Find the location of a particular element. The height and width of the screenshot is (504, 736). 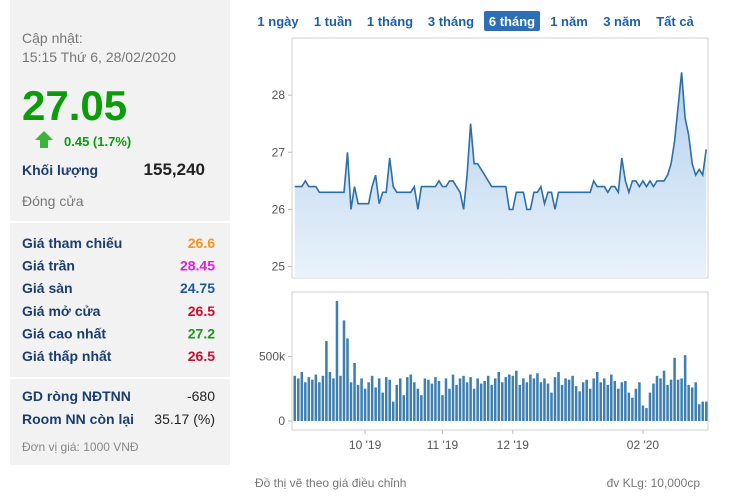

row-value: 24.75 is located at coordinates (197, 288).